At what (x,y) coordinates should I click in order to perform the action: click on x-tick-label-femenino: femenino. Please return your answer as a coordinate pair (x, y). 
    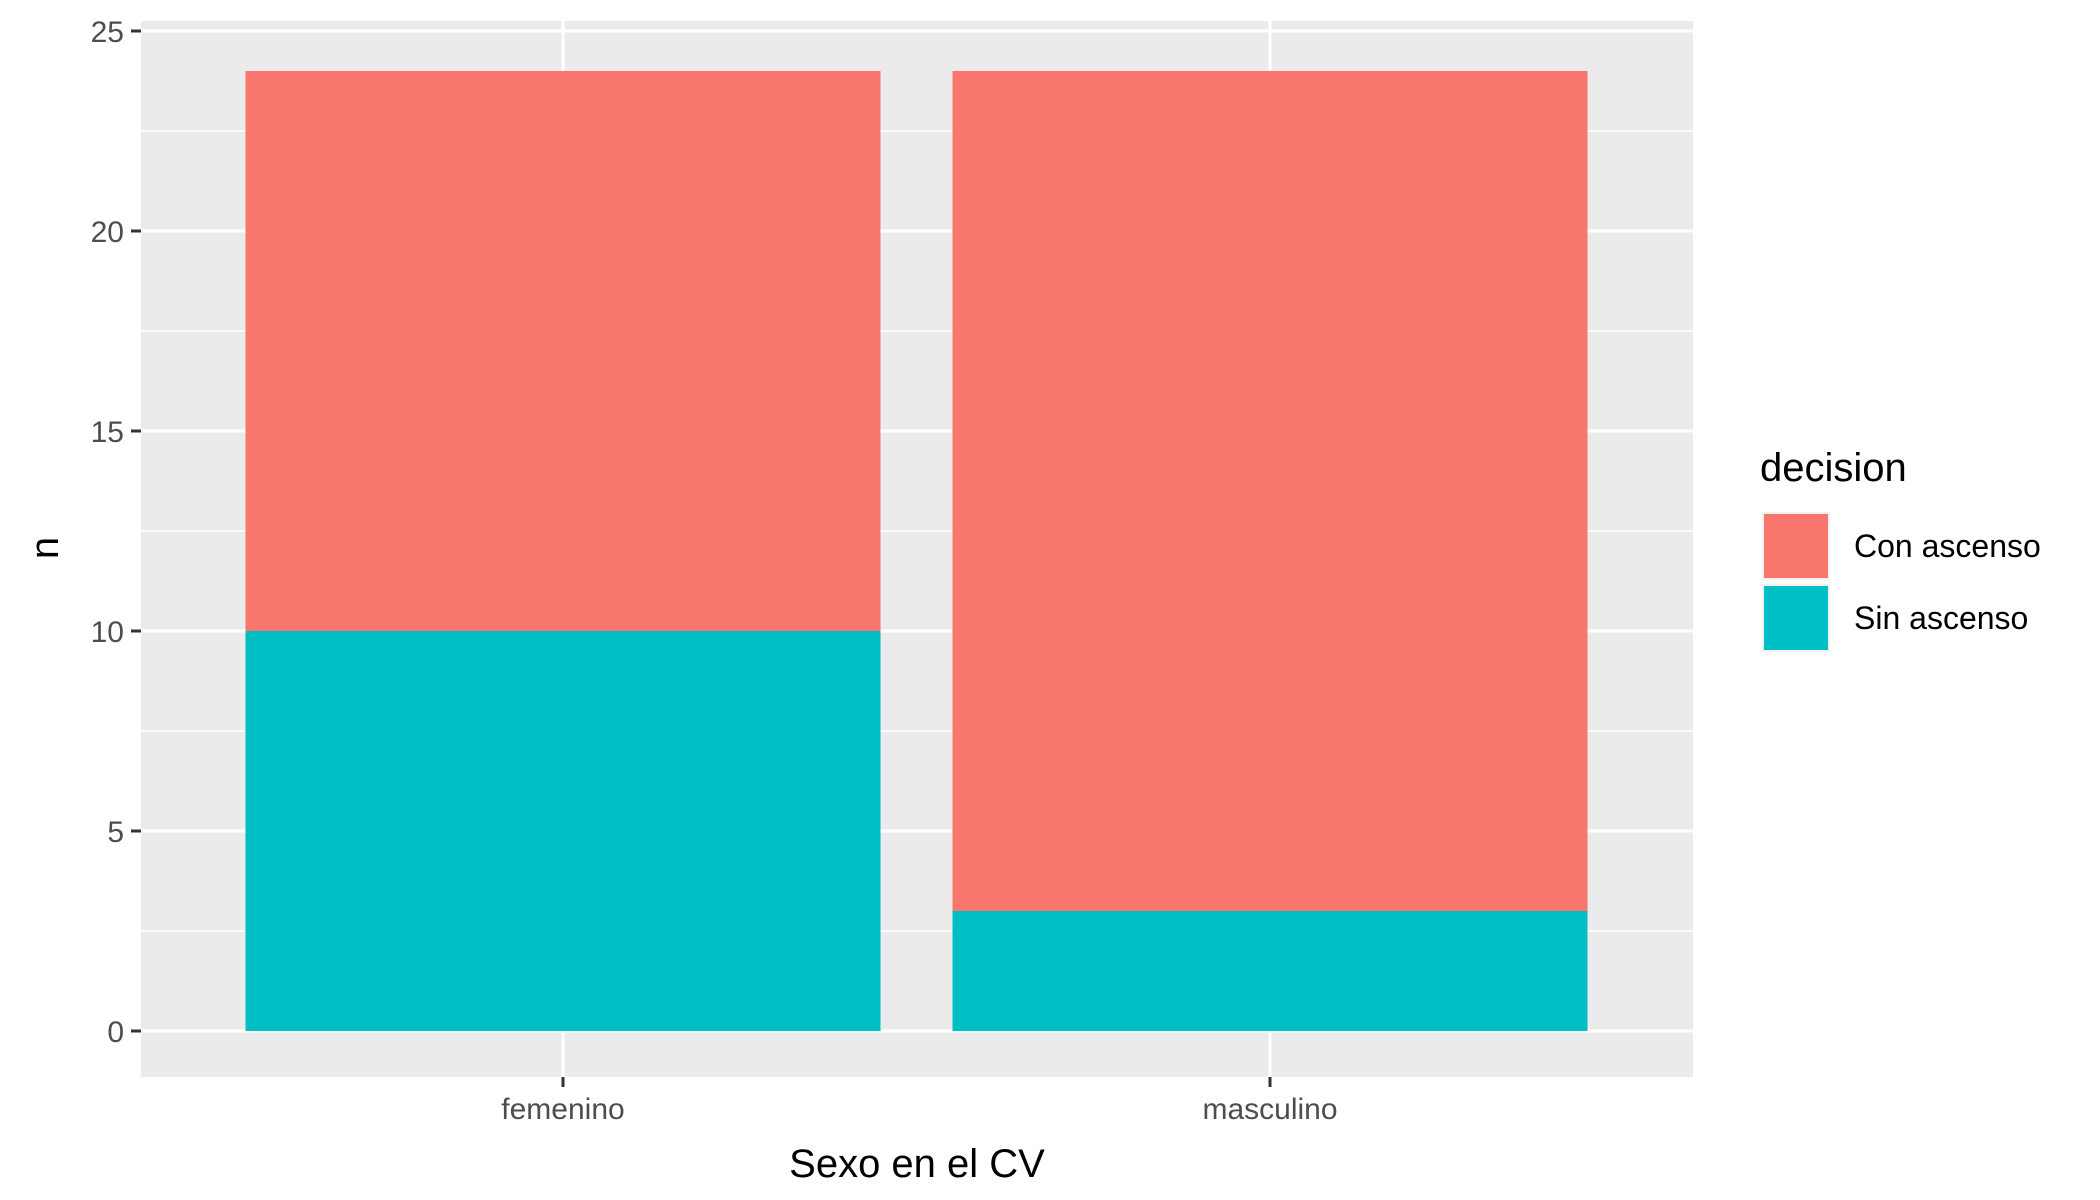
    Looking at the image, I should click on (562, 1109).